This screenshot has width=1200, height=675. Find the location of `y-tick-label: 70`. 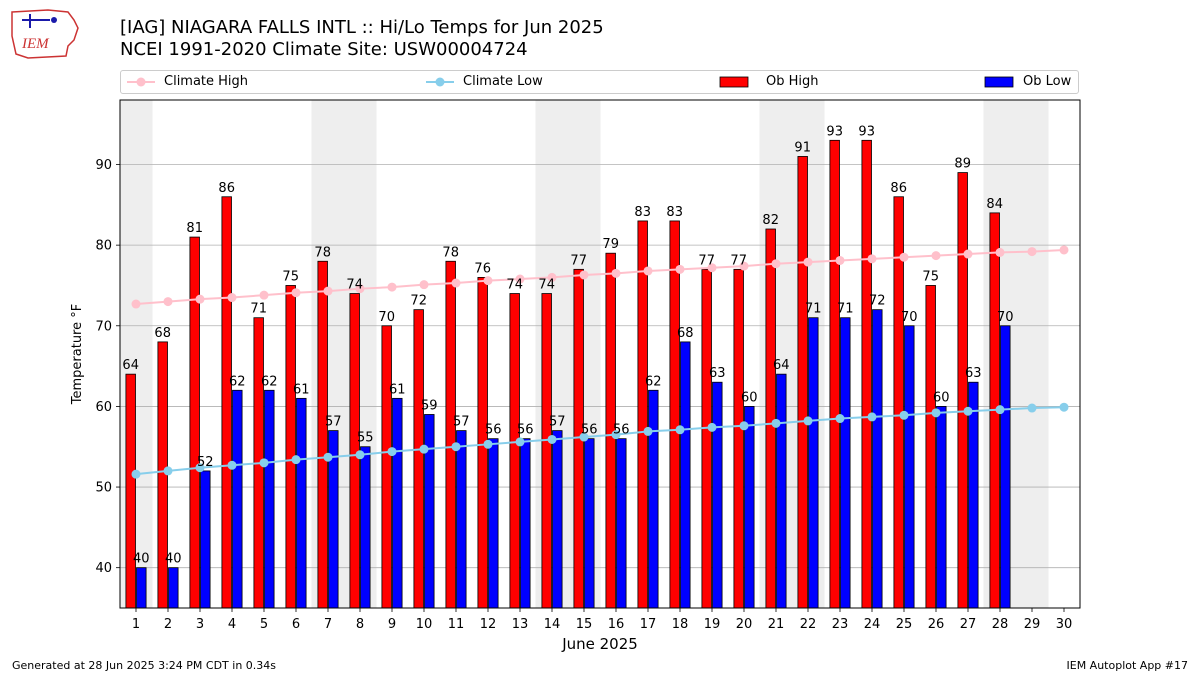

y-tick-label: 70 is located at coordinates (103, 326).